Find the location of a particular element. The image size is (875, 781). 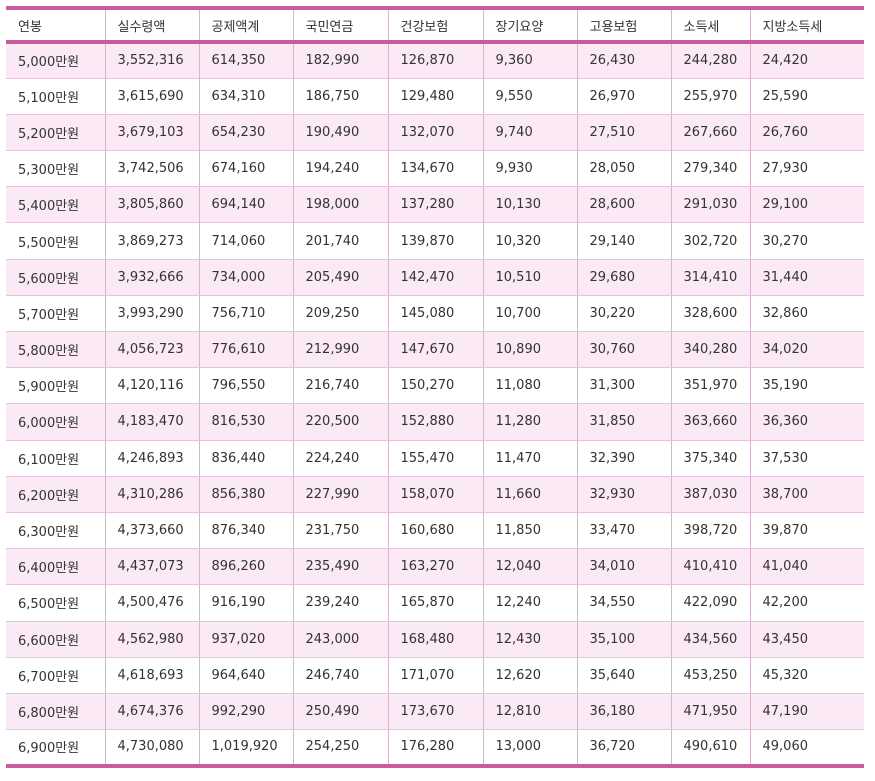

cell-employment-insurance: 34,010 is located at coordinates (623, 567).